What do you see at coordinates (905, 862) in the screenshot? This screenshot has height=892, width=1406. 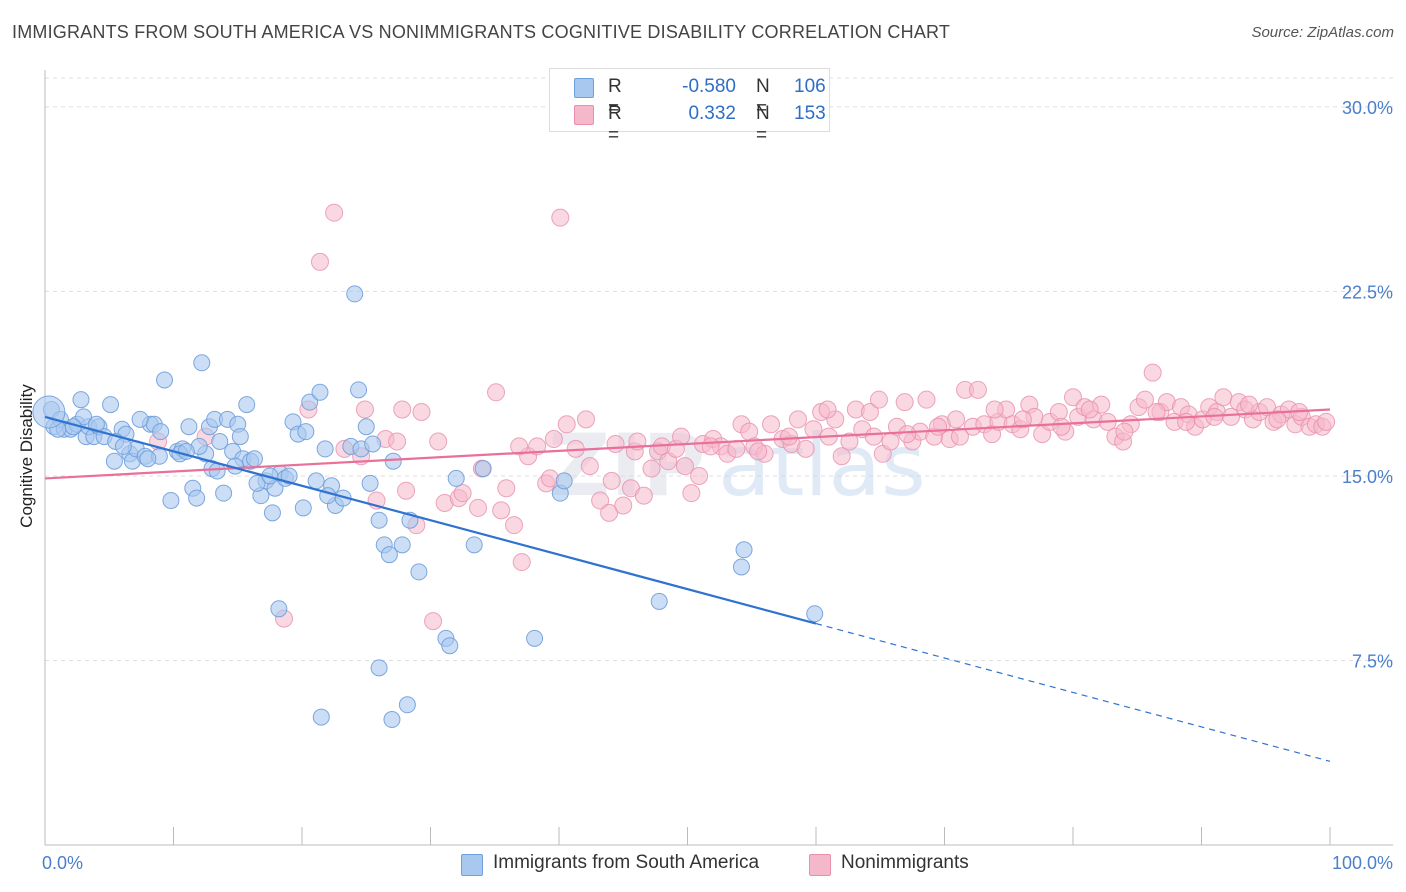 I see `bottom-legend-label: Nonimmigrants` at bounding box center [905, 862].